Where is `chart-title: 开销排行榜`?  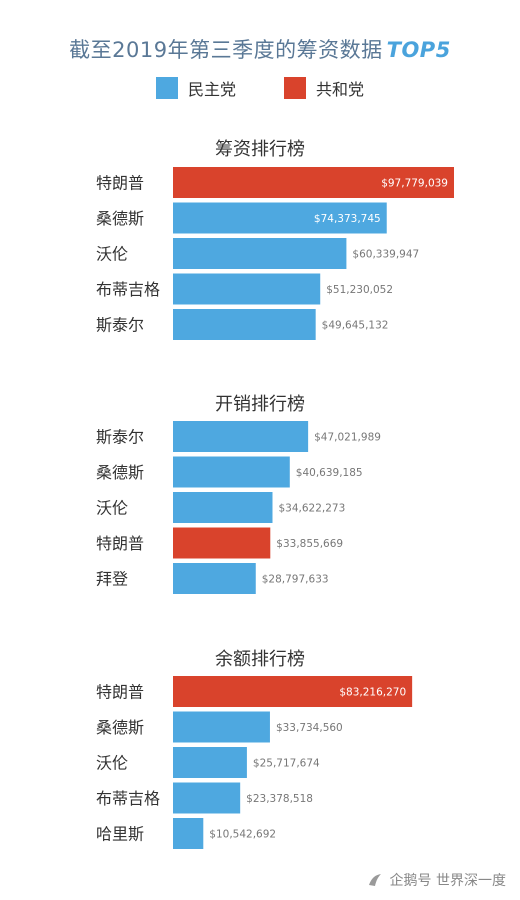
chart-title: 开销排行榜 is located at coordinates (260, 404).